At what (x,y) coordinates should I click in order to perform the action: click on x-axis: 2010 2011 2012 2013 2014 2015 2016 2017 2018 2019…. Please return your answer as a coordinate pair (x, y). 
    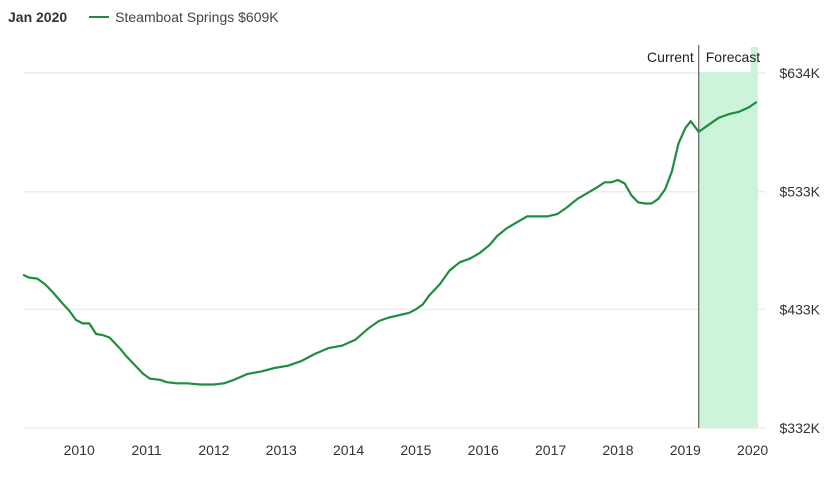
    Looking at the image, I should click on (416, 450).